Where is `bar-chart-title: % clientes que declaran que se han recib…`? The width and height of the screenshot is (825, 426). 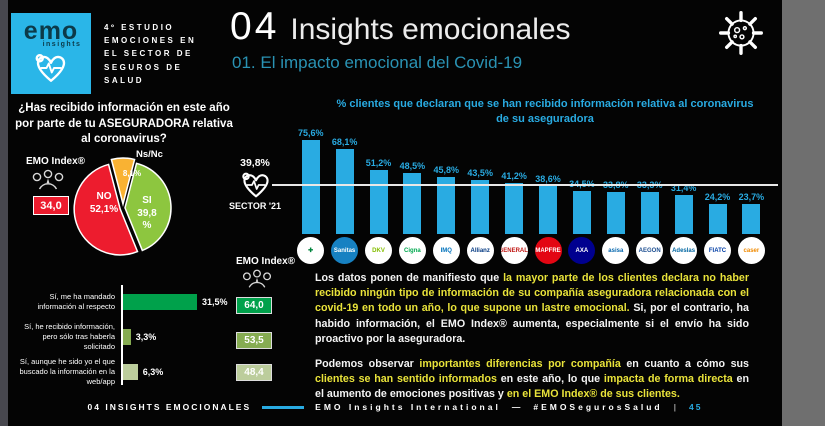 bar-chart-title: % clientes que declaran que se han recib… is located at coordinates (545, 111).